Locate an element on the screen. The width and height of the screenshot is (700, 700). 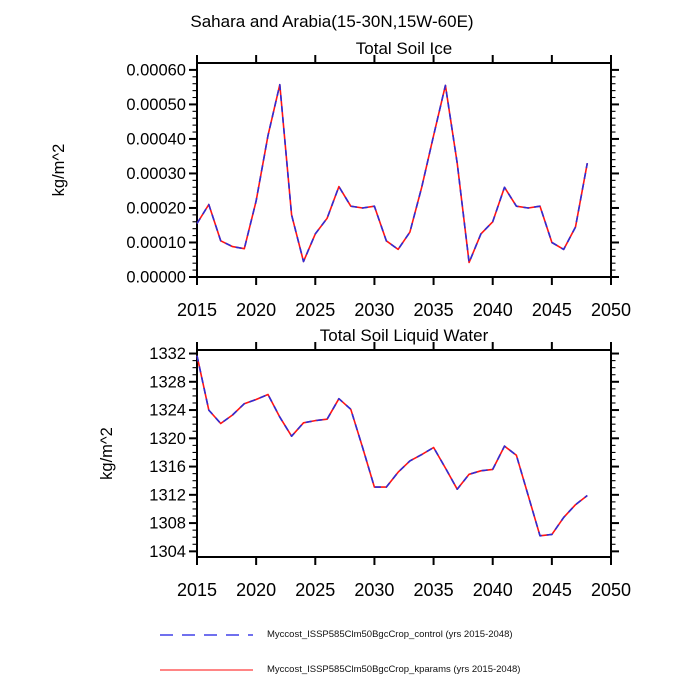
chart-title: Total Soil Liquid Water is located at coordinates (404, 335).